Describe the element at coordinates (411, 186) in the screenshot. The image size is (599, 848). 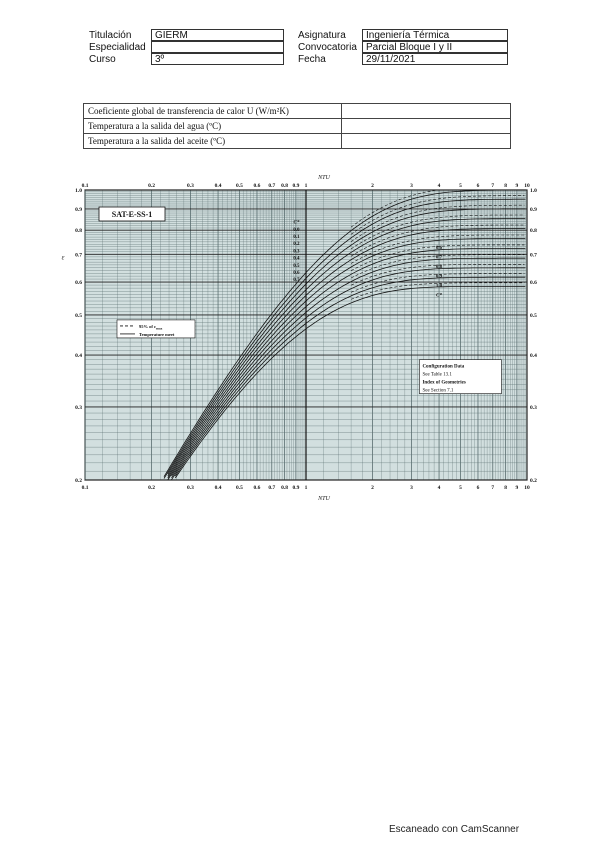
I see `x-tick-label-top: 3` at that location.